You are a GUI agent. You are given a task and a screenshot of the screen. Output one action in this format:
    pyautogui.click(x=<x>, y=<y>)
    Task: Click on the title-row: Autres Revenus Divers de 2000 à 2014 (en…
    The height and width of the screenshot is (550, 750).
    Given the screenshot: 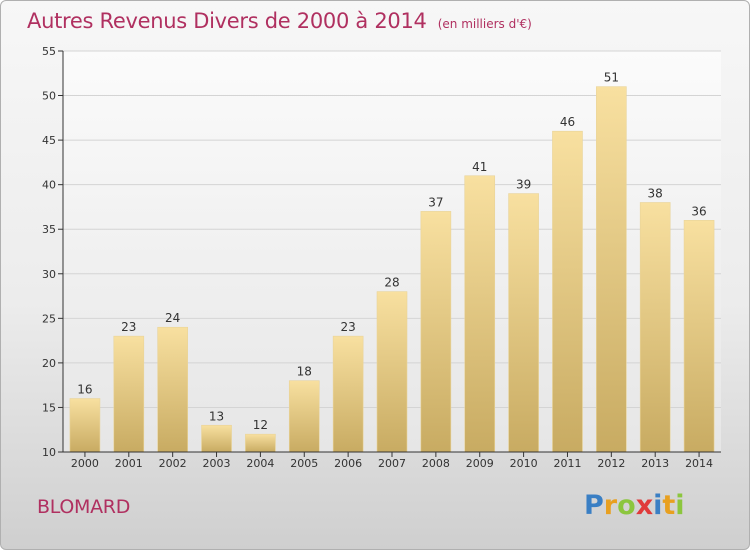 What is the action you would take?
    pyautogui.click(x=279, y=21)
    